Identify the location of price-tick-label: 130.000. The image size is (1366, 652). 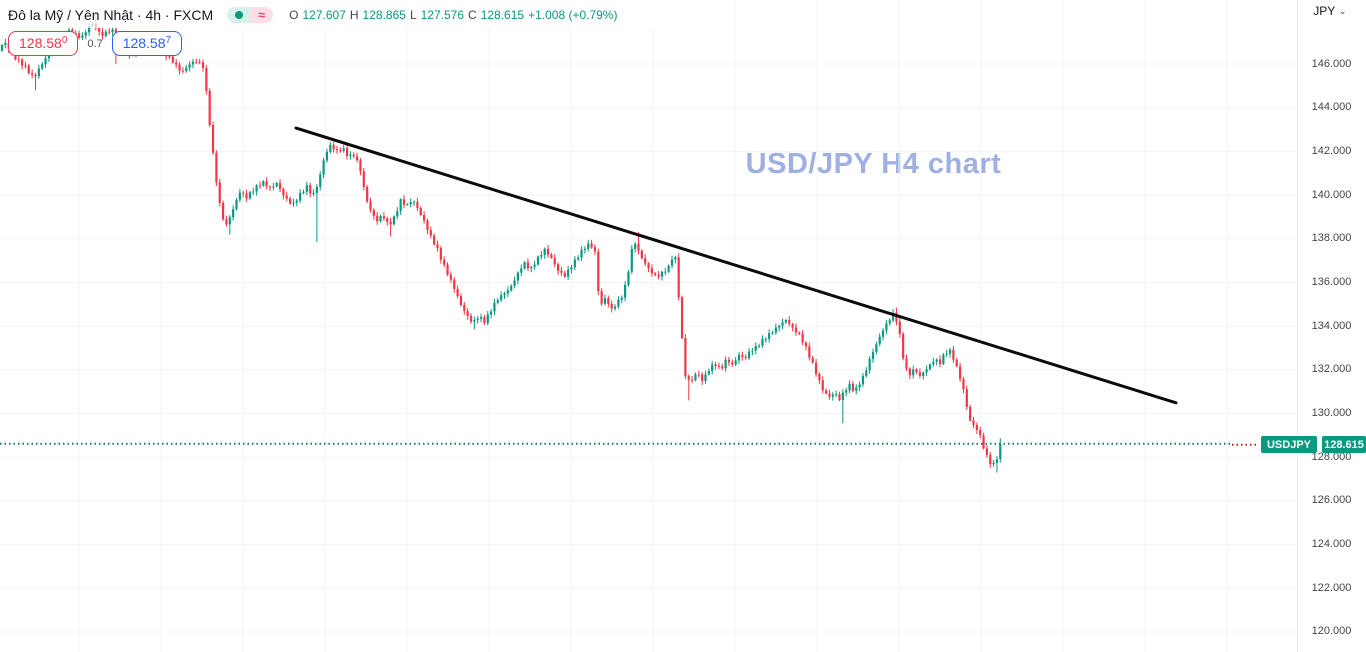
(1331, 413).